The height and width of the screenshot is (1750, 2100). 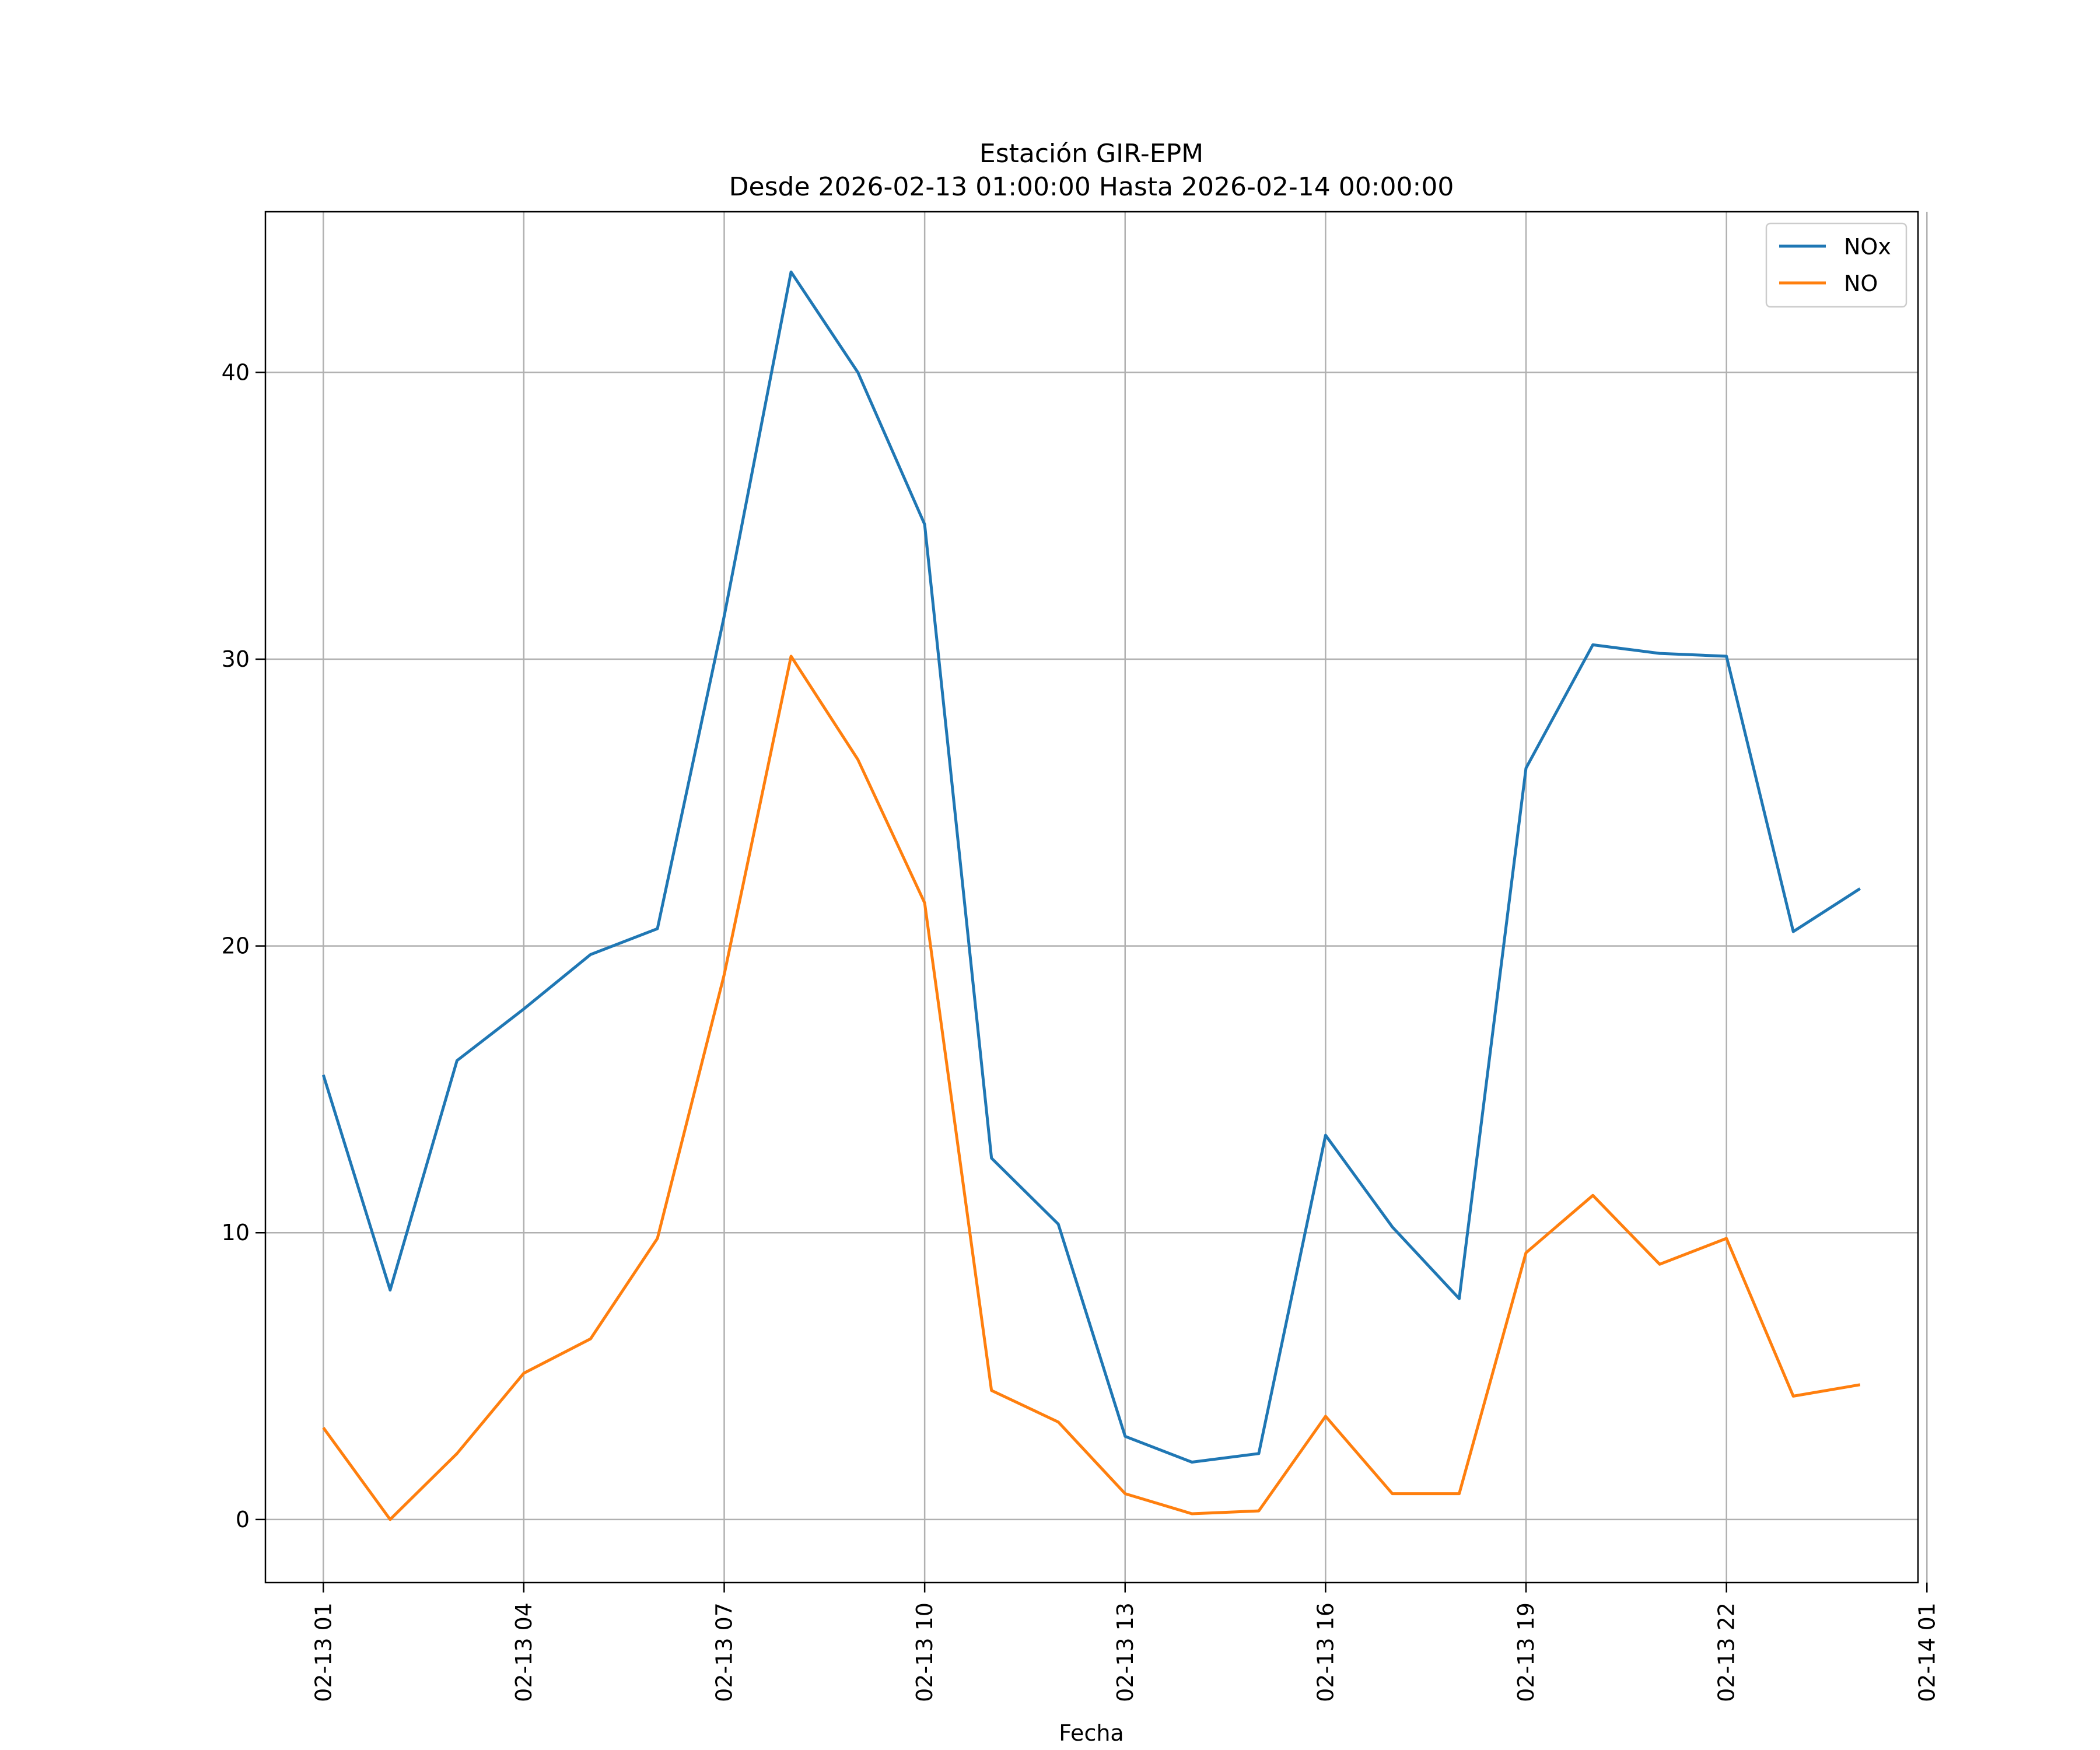 I want to click on y-tick-label: 10, so click(x=236, y=1232).